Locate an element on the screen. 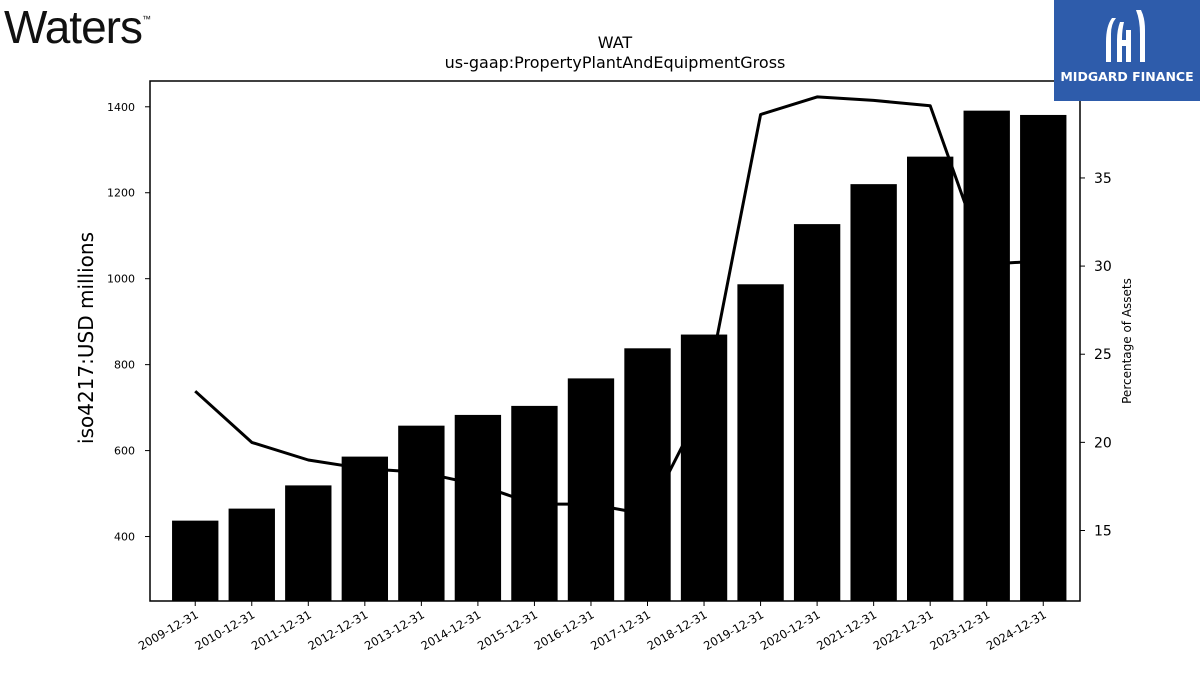  x-tick-label: 2017-12-31 is located at coordinates (620, 630).